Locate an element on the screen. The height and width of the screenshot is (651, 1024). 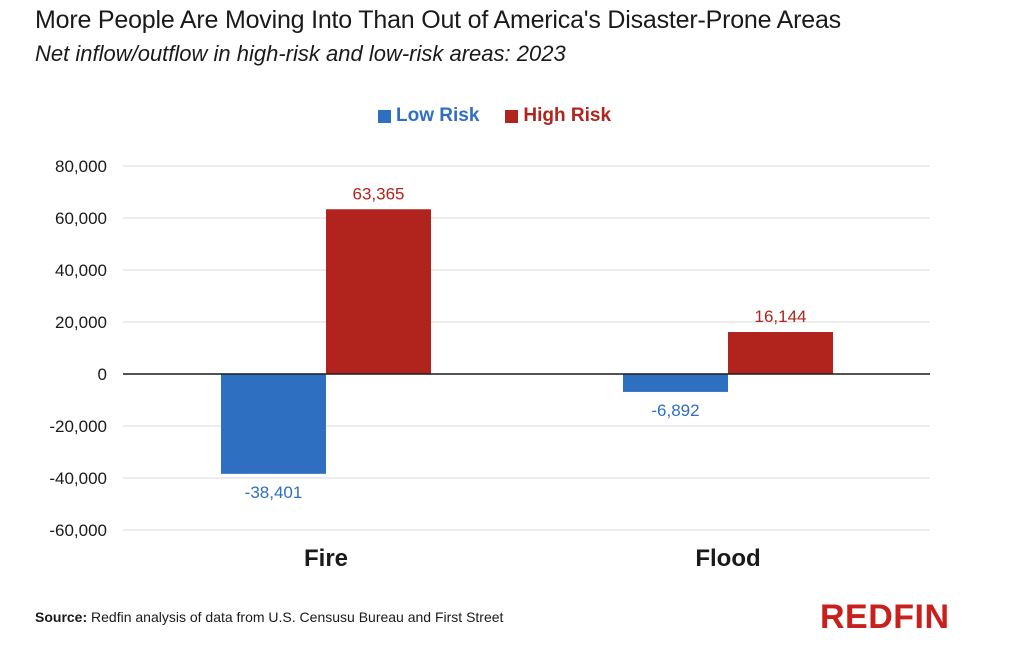
legend-label-low-risk: Low Risk is located at coordinates (438, 115).